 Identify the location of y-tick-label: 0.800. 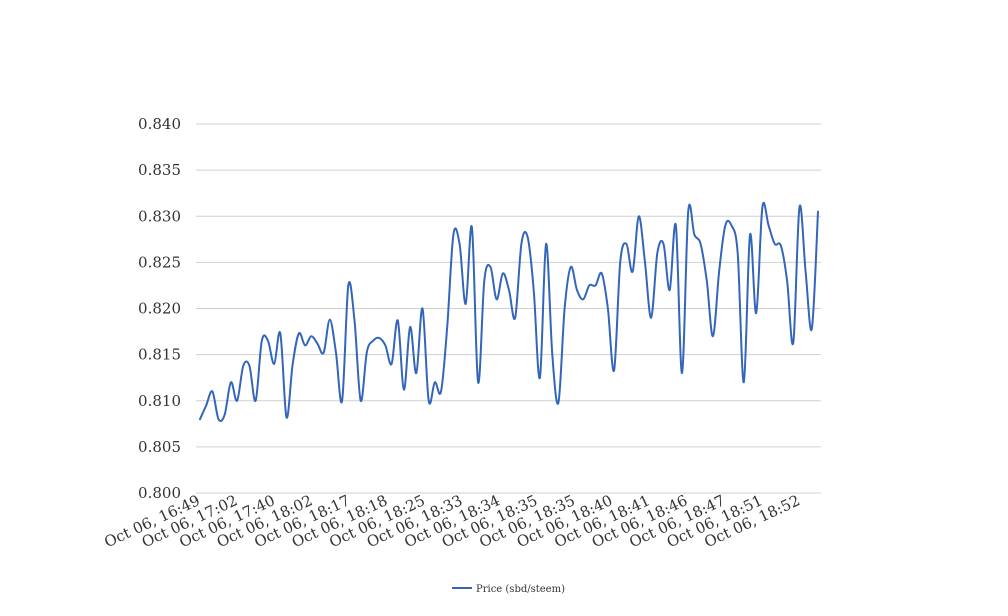
(159, 493).